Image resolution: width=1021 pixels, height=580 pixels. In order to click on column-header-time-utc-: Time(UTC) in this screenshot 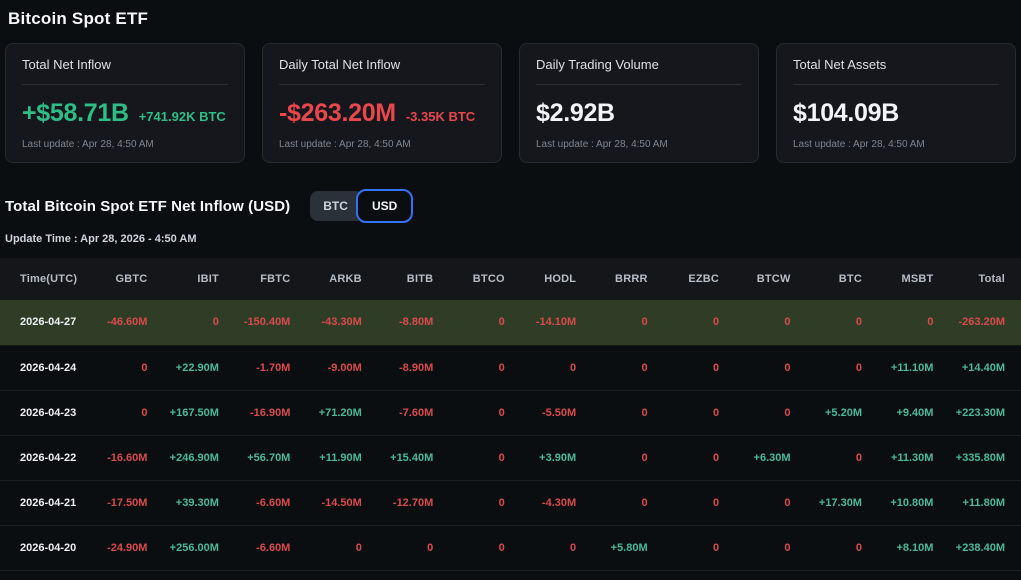, I will do `click(46, 279)`.